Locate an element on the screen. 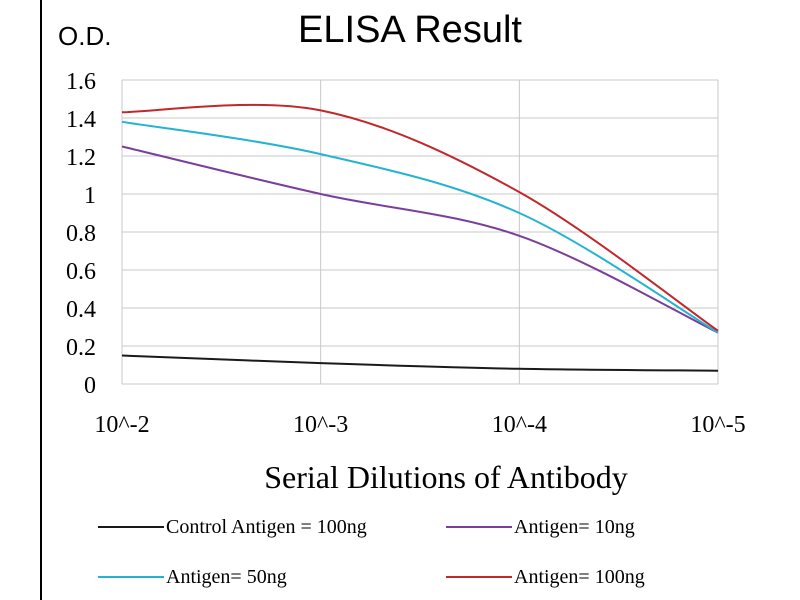 The image size is (800, 600). x-axis-label: Serial Dilutions of Antibody is located at coordinates (446, 477).